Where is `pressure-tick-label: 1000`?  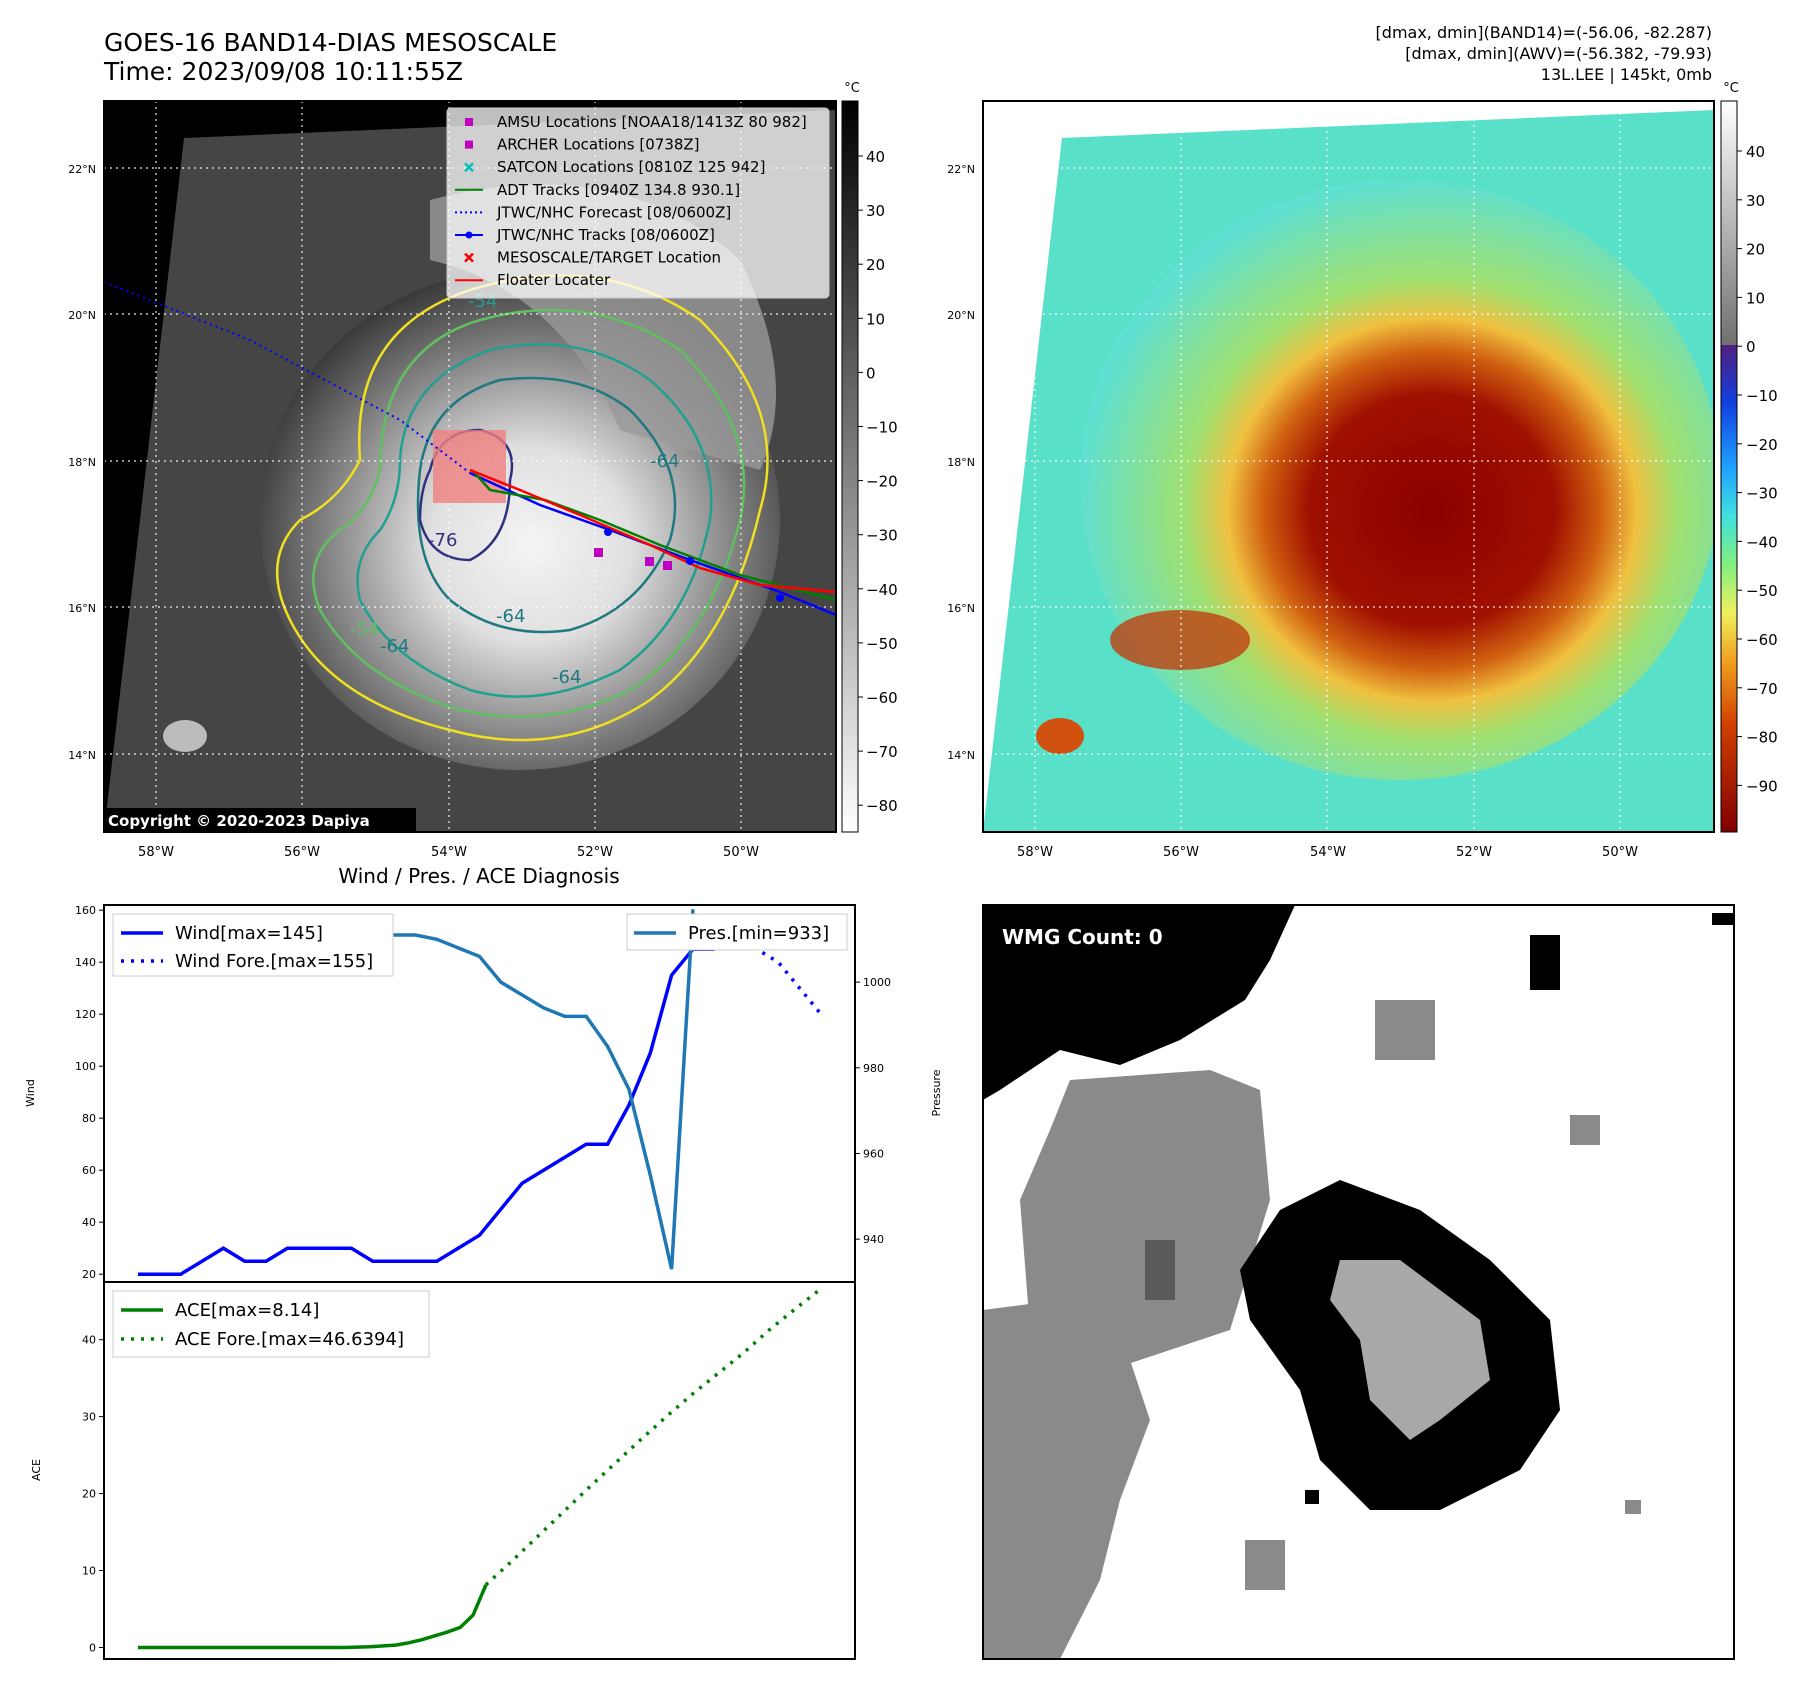
pressure-tick-label: 1000 is located at coordinates (877, 982).